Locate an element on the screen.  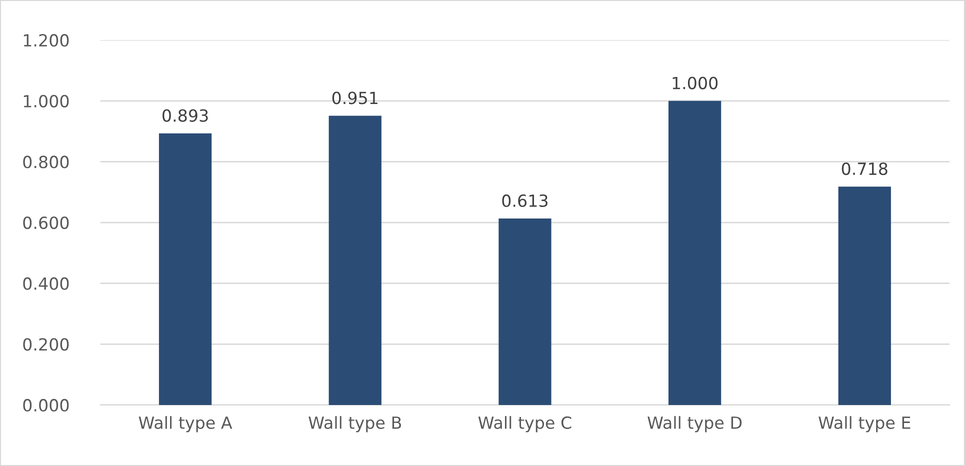
x-tick-label: Wall type C is located at coordinates (525, 424).